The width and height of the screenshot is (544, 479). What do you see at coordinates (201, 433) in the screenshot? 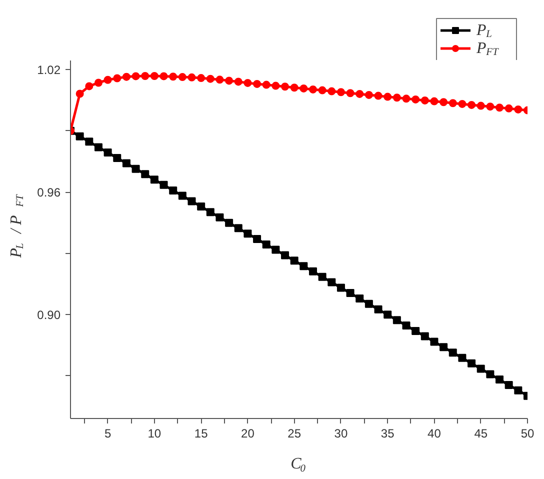
I see `x-tick-label: 15` at bounding box center [201, 433].